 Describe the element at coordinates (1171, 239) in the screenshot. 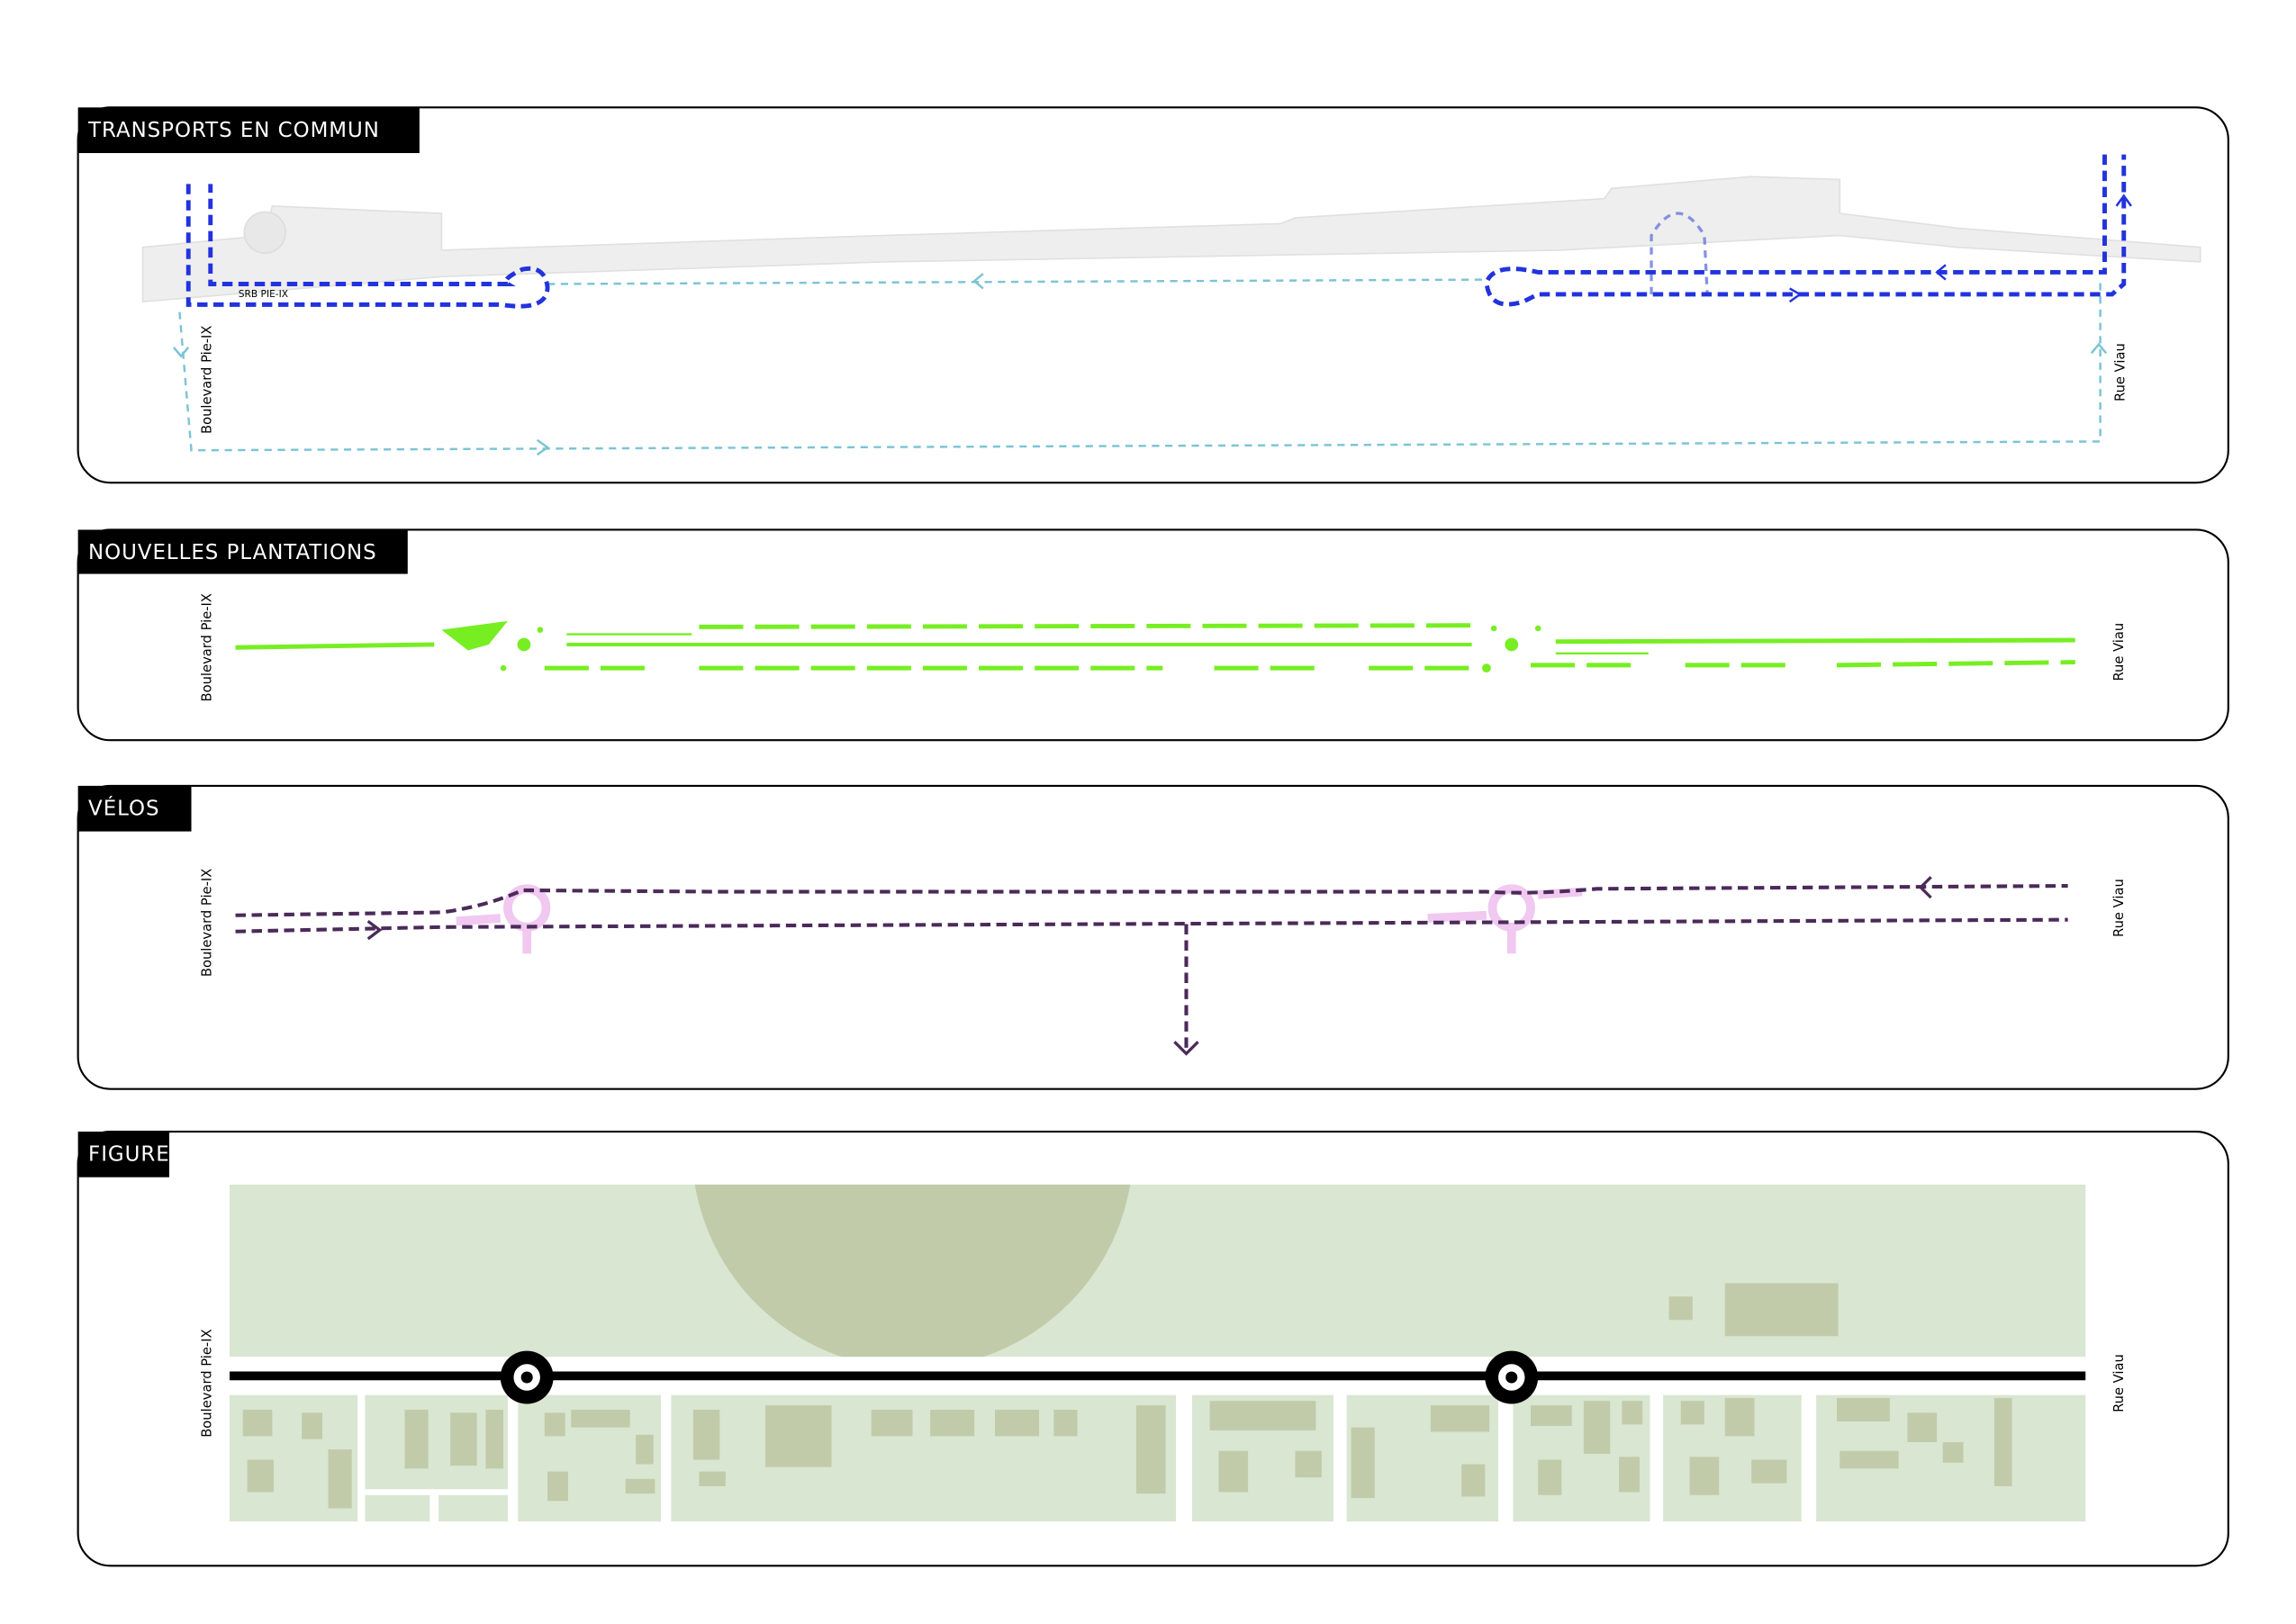

I see `road-footprint` at that location.